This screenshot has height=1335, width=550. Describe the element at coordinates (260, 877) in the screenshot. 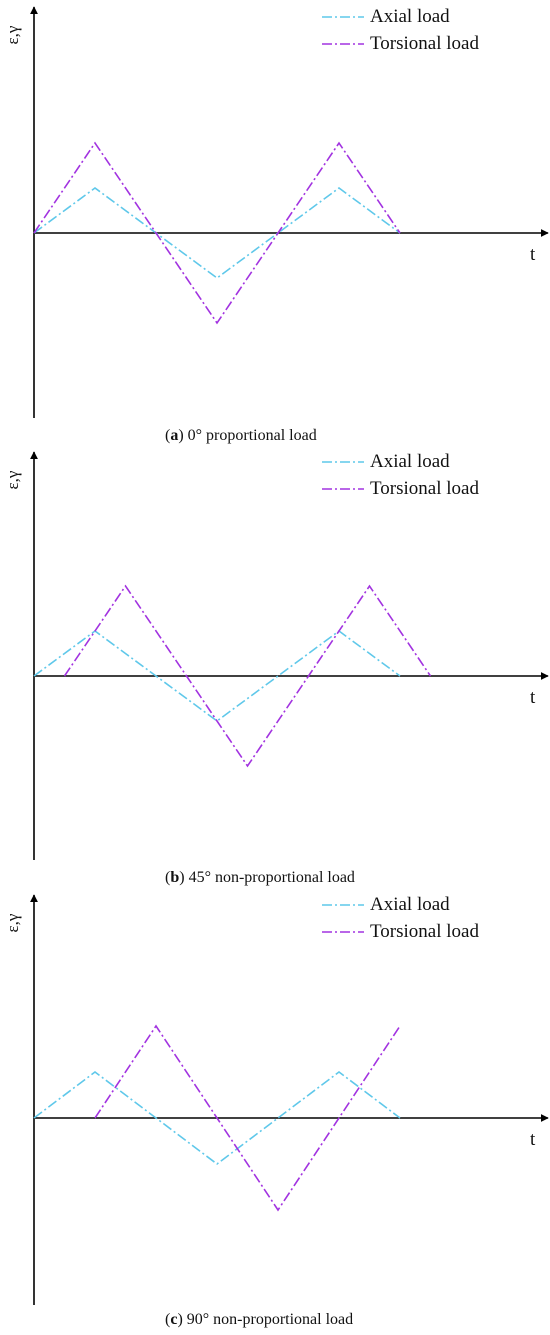

I see `panel-caption: (b) 45° non-proportional load` at that location.